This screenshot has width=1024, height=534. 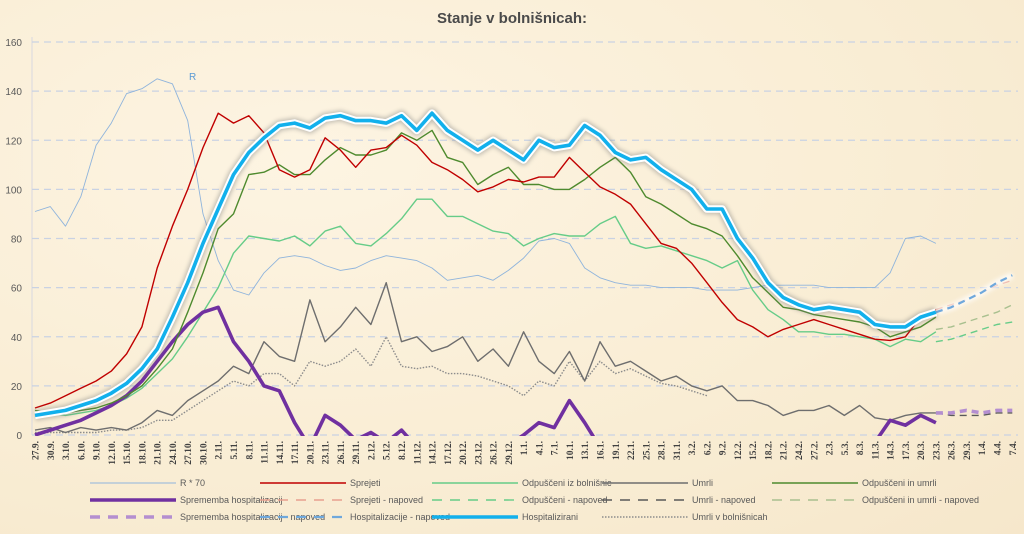 I want to click on x-tick-label: 20.3., so click(x=922, y=450).